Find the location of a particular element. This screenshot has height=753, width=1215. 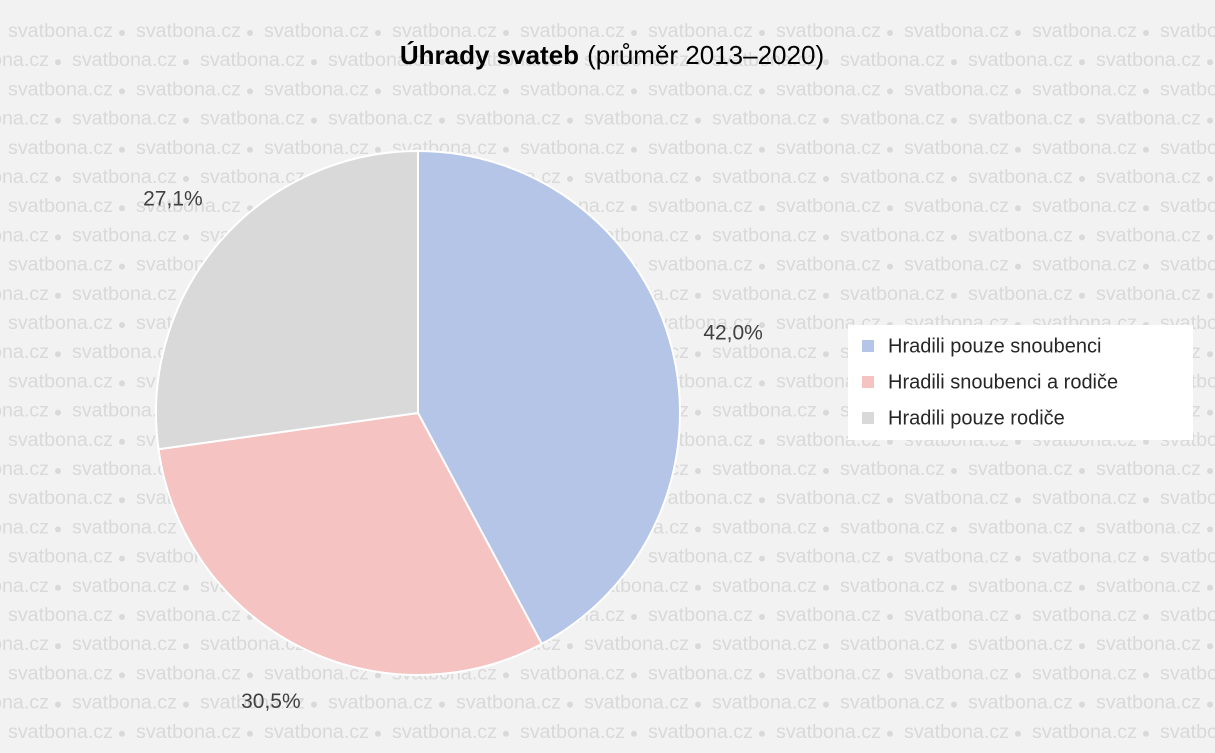

title: Úhrady svateb is located at coordinates (489, 55).